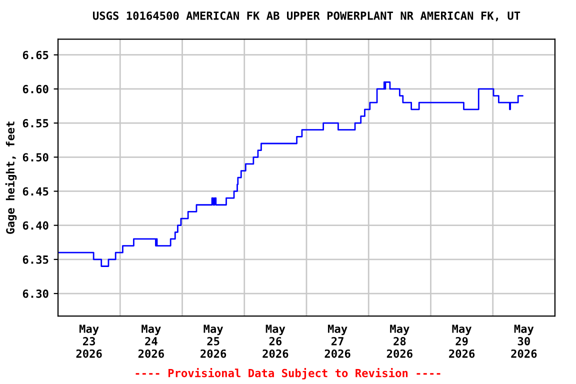 The width and height of the screenshot is (576, 384). Describe the element at coordinates (337, 341) in the screenshot. I see `x-tick-label: May 27 2026` at that location.